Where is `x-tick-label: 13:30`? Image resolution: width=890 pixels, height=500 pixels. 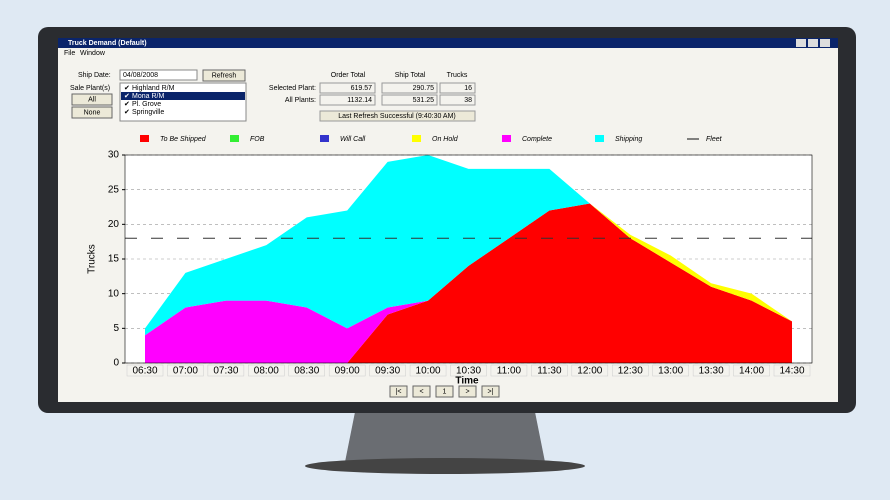
x-tick-label: 13:30 is located at coordinates (711, 371).